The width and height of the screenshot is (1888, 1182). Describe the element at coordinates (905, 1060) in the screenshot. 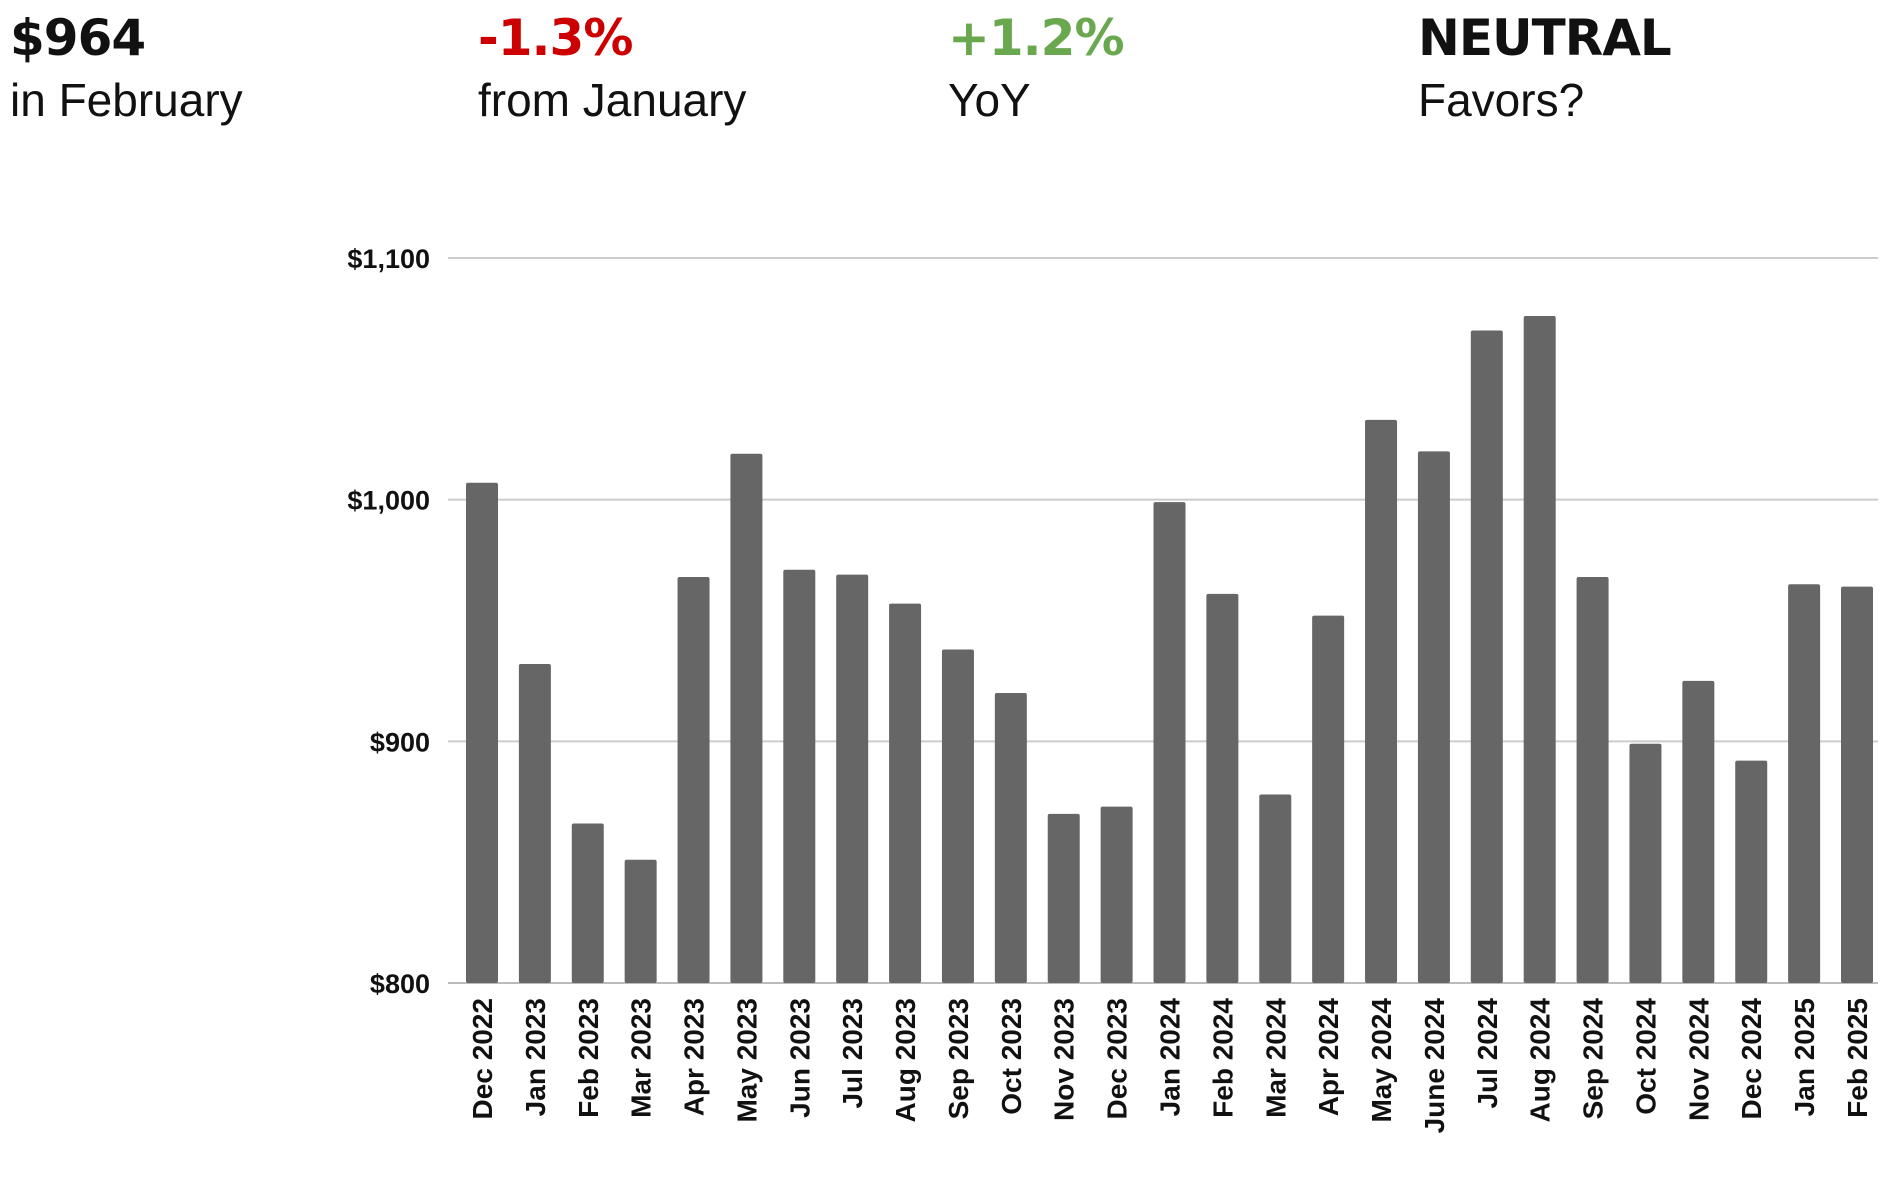

I see `x-tick-label: Aug 2023` at that location.